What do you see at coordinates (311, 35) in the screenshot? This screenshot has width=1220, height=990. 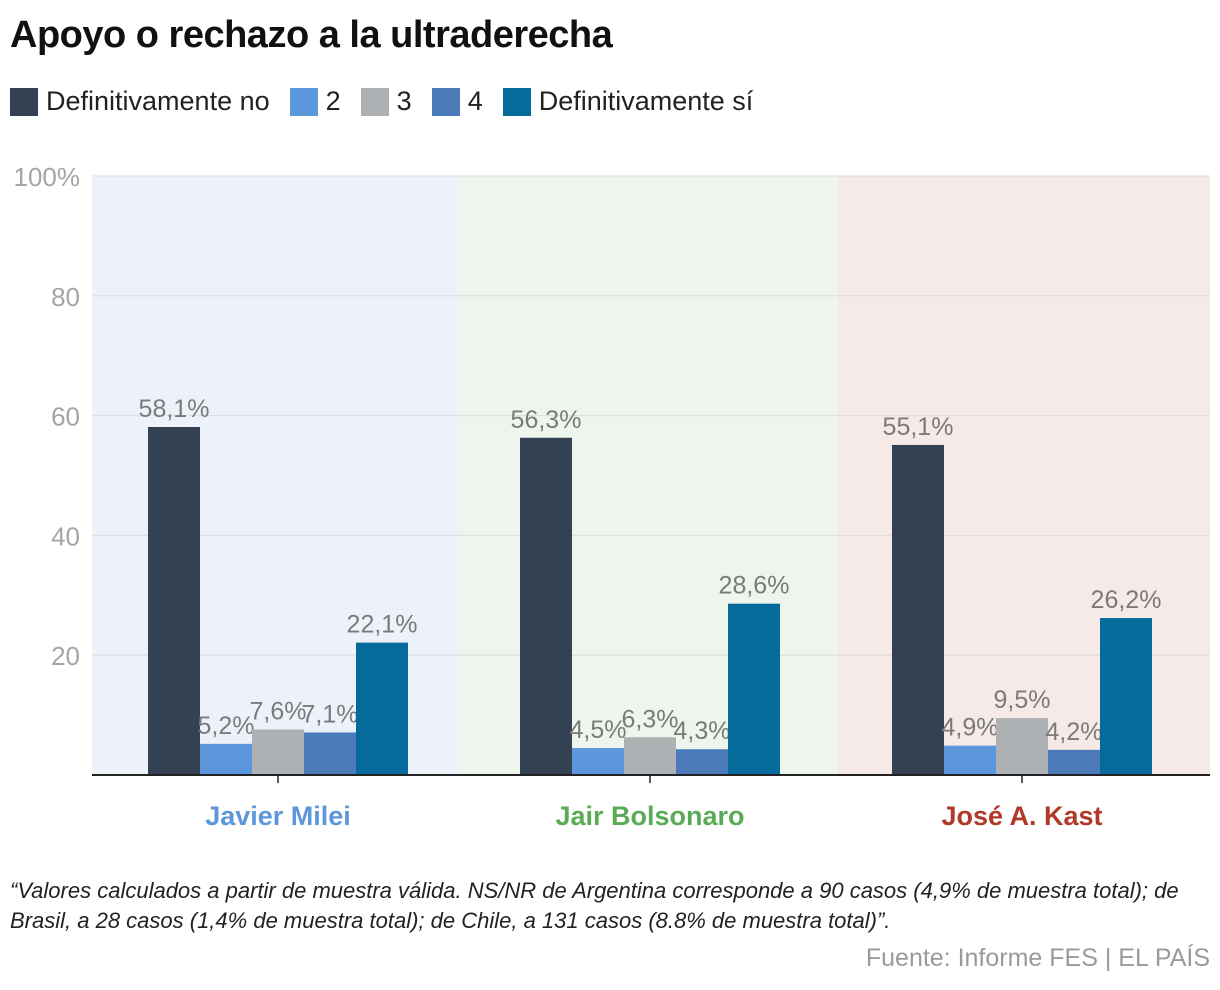 I see `chart-title: Apoyo o rechazo a la ultraderecha` at bounding box center [311, 35].